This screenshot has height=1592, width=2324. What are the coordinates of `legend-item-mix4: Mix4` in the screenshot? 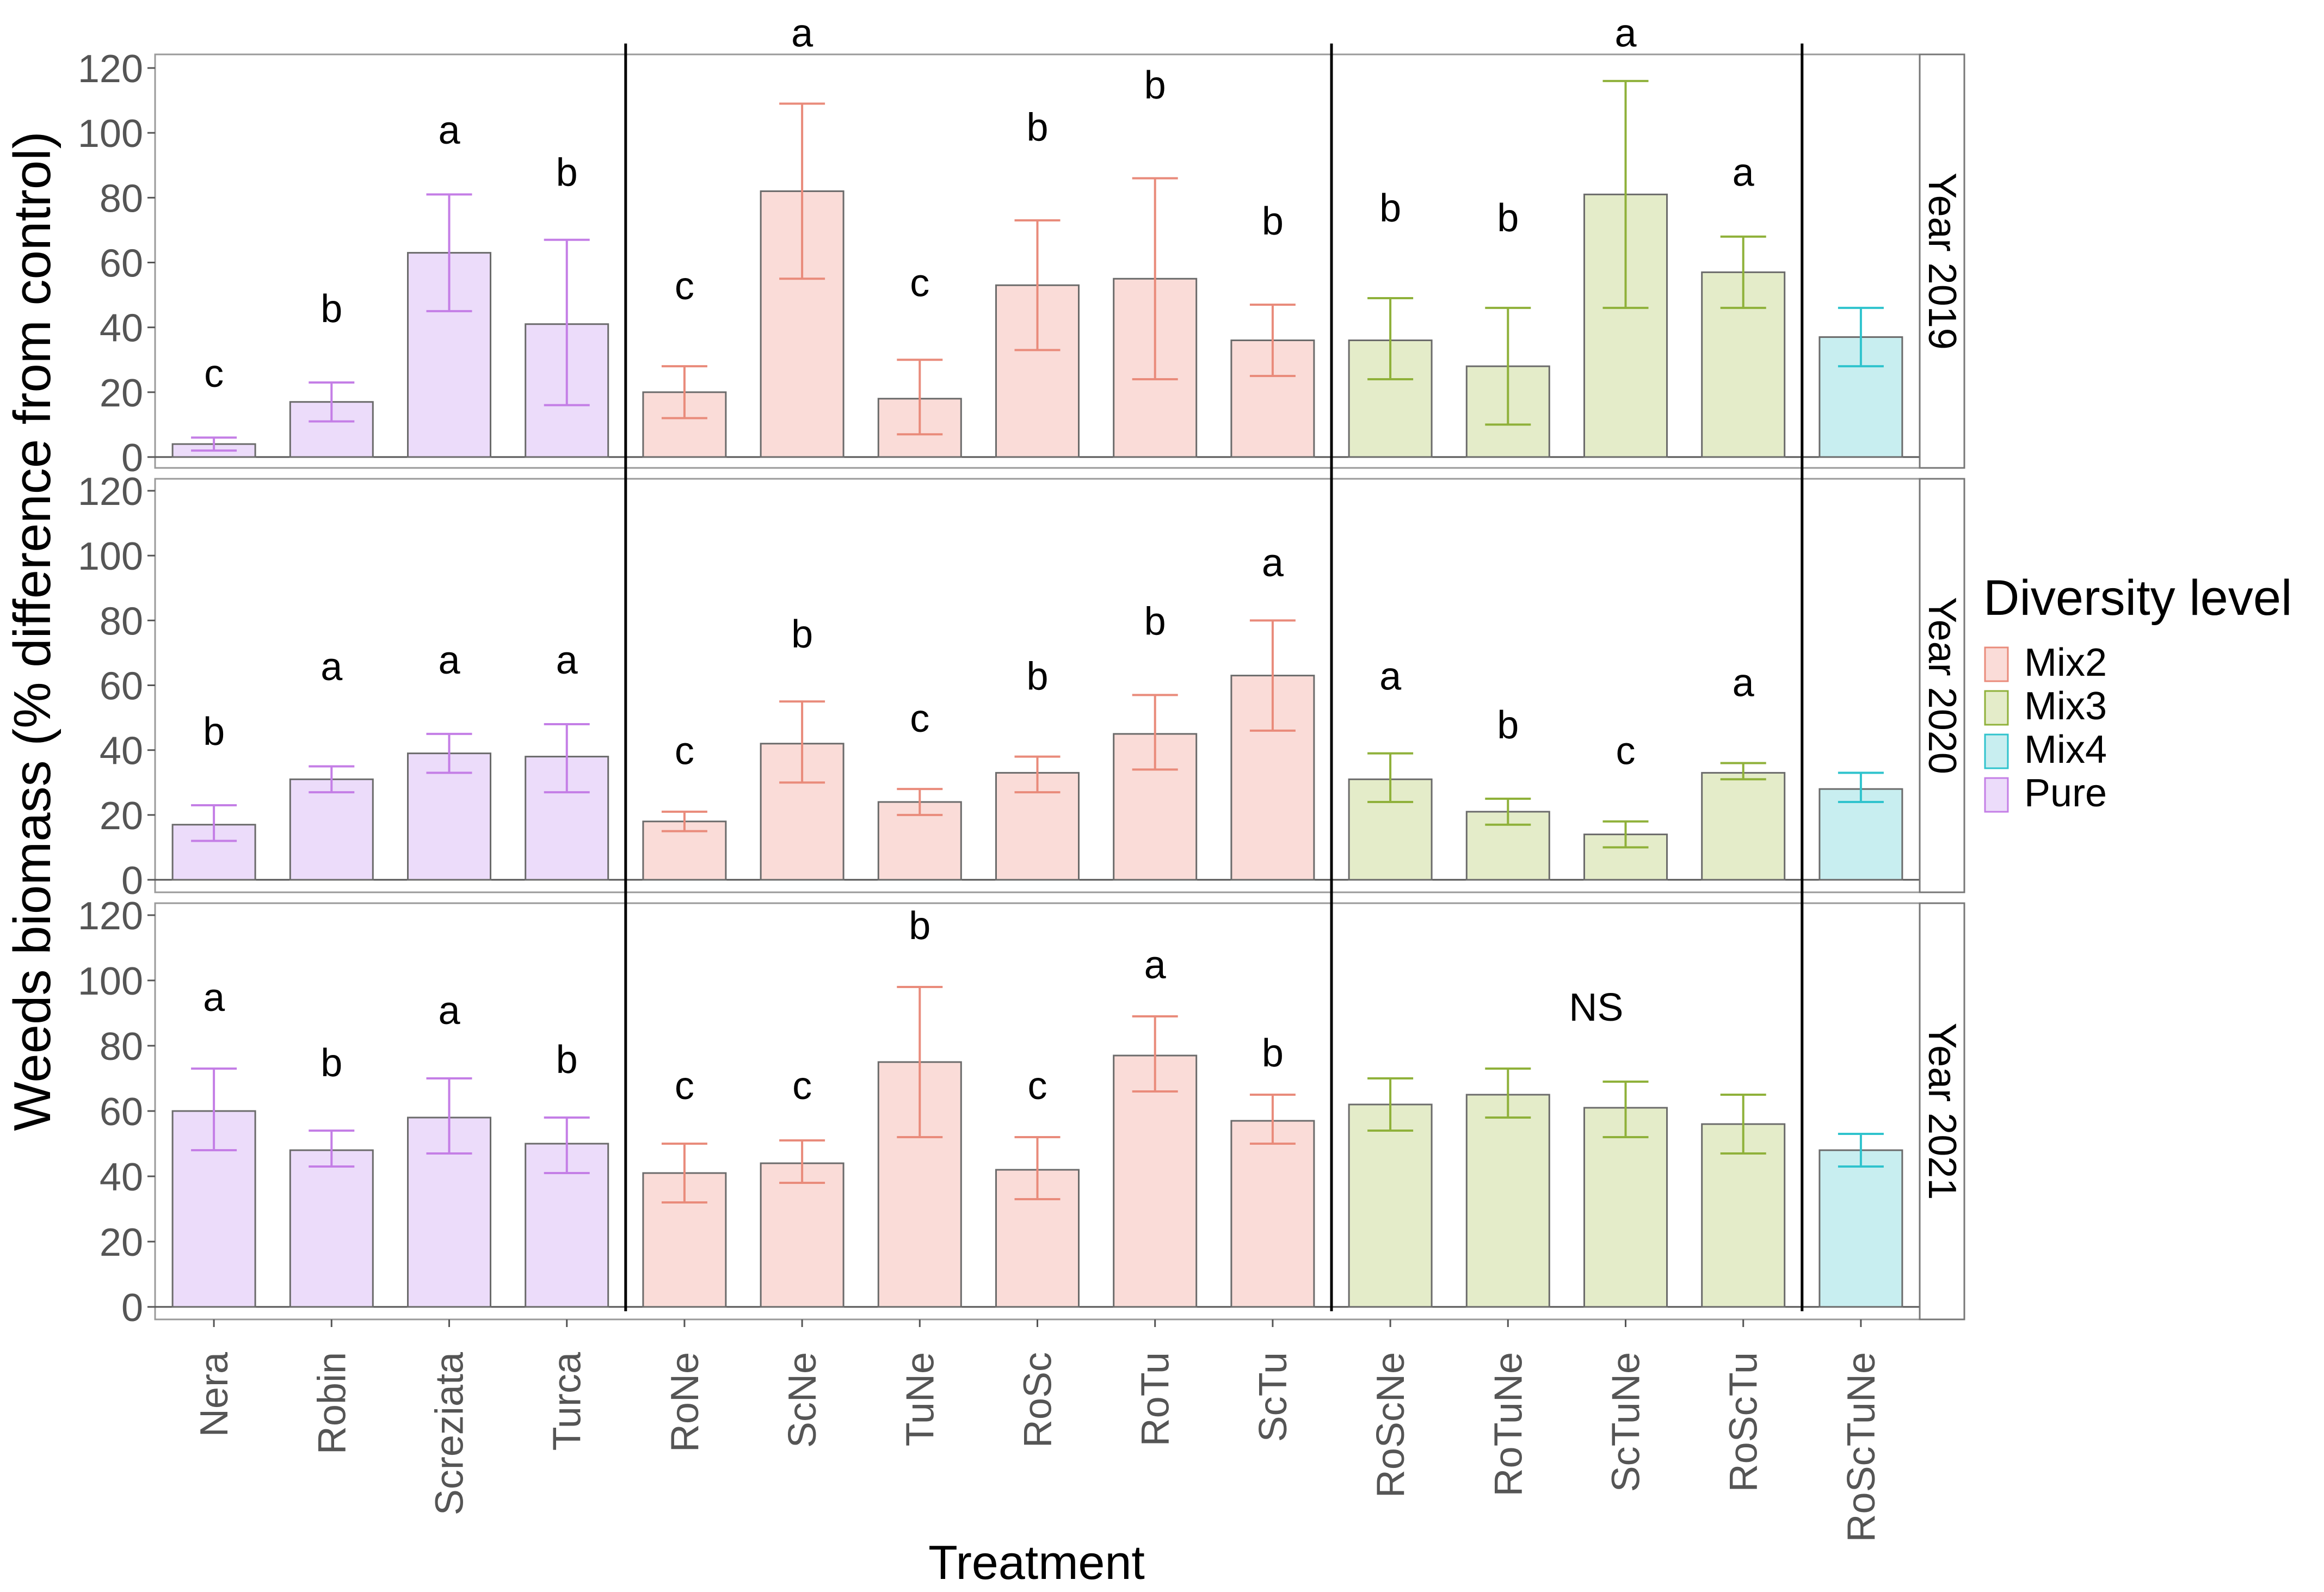 It's located at (2046, 750).